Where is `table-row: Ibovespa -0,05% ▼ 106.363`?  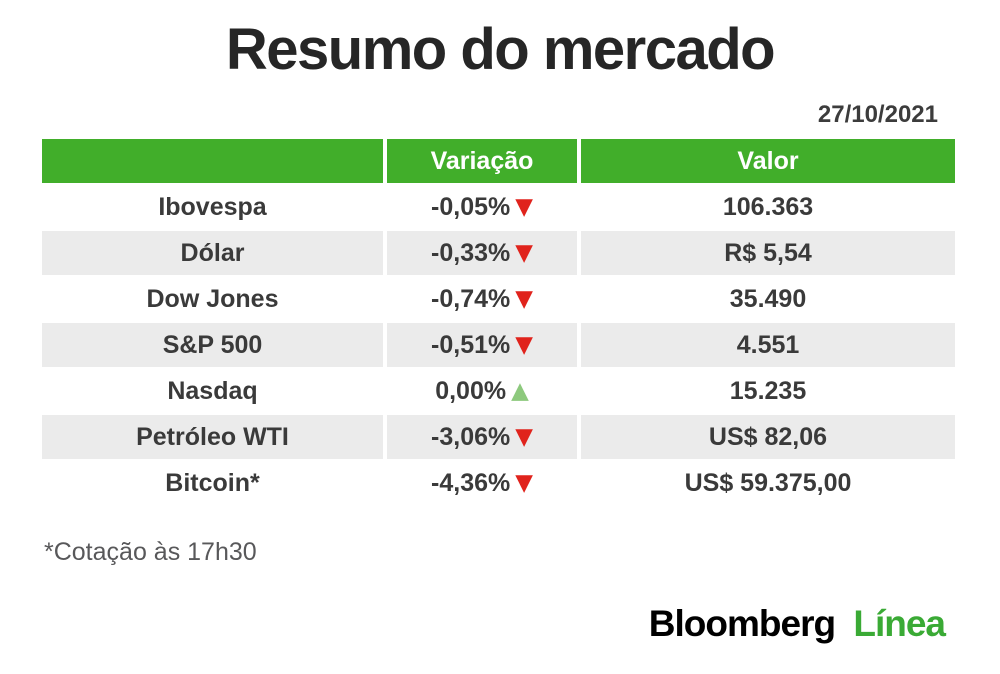
table-row: Ibovespa -0,05% ▼ 106.363 is located at coordinates (498, 207).